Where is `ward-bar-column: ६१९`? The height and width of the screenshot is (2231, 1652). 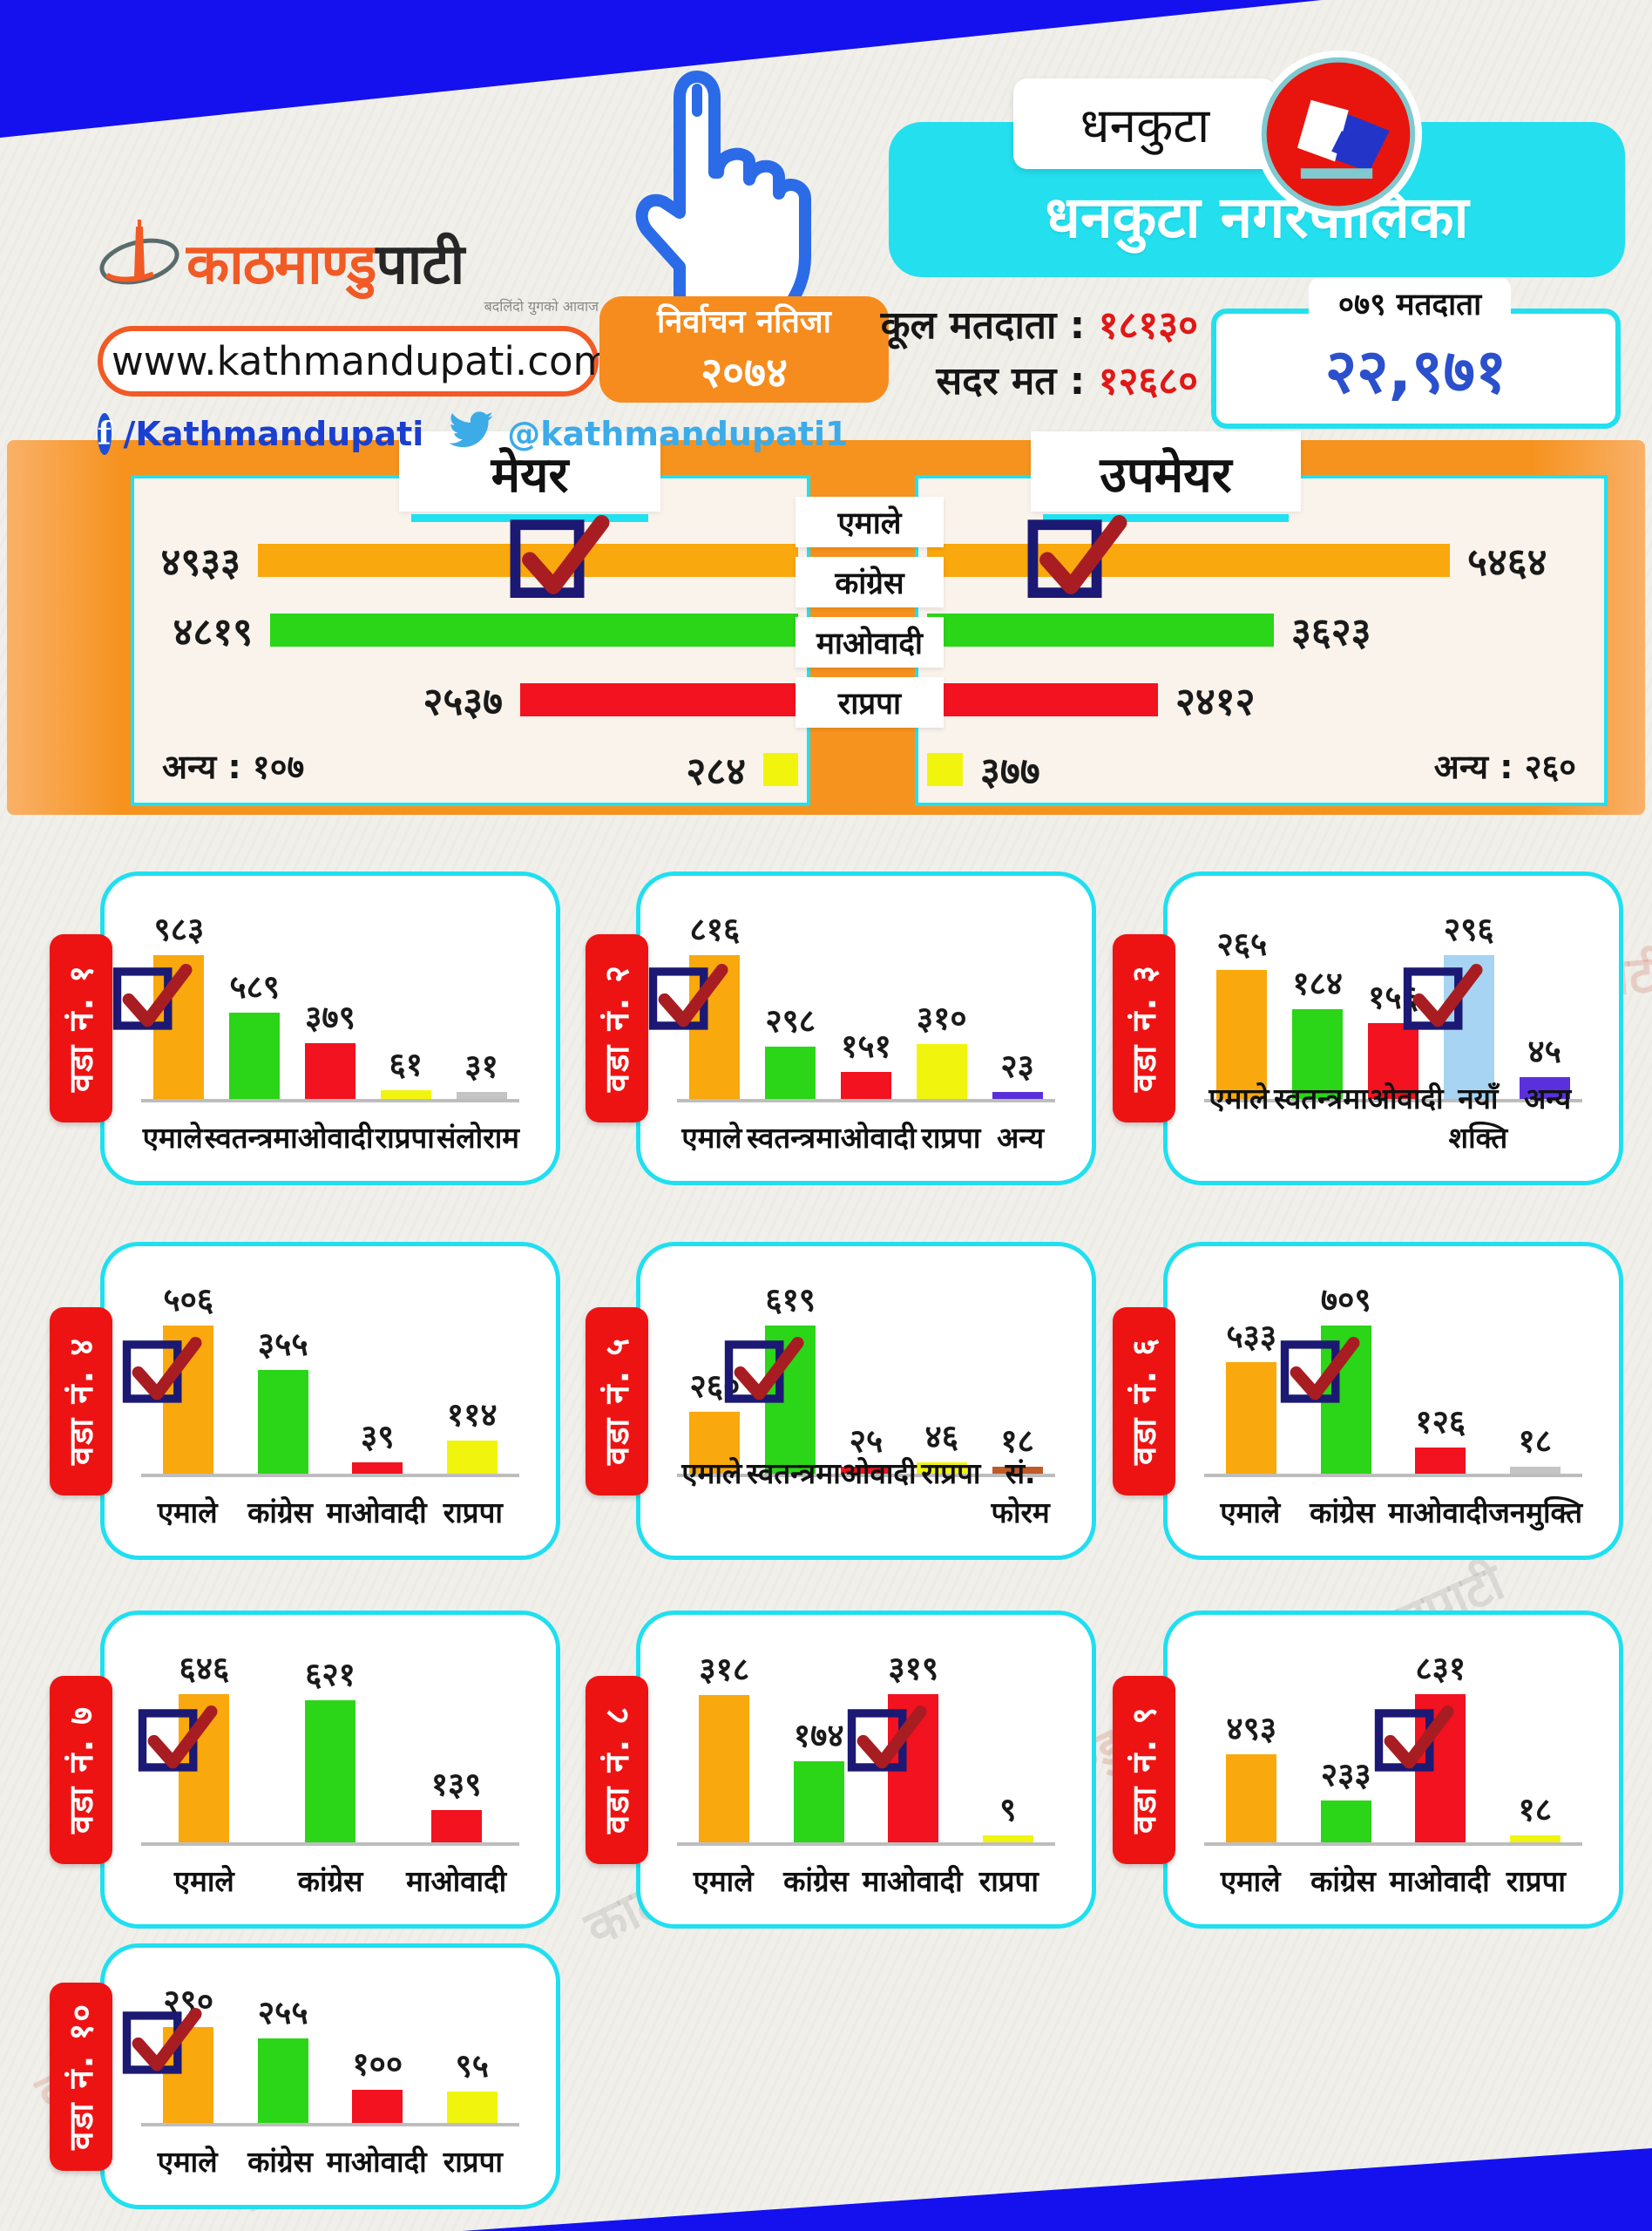 ward-bar-column: ६१९ is located at coordinates (777, 1375).